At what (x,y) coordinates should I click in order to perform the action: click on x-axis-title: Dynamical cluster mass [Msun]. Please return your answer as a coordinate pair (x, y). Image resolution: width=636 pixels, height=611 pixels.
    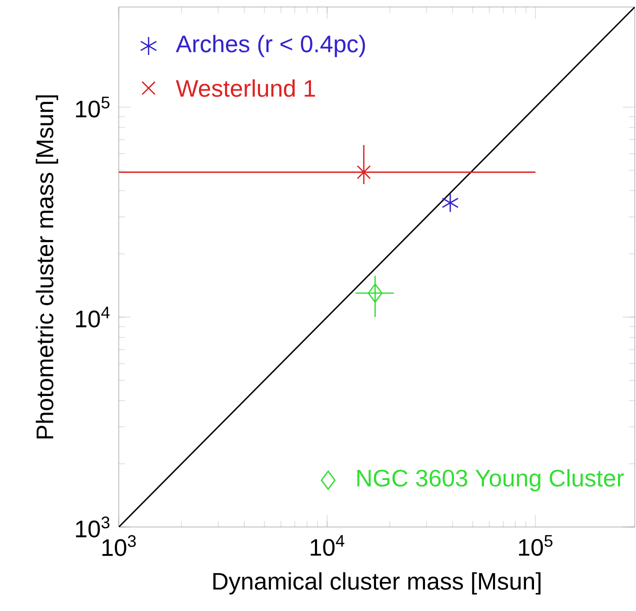
    Looking at the image, I should click on (376, 583).